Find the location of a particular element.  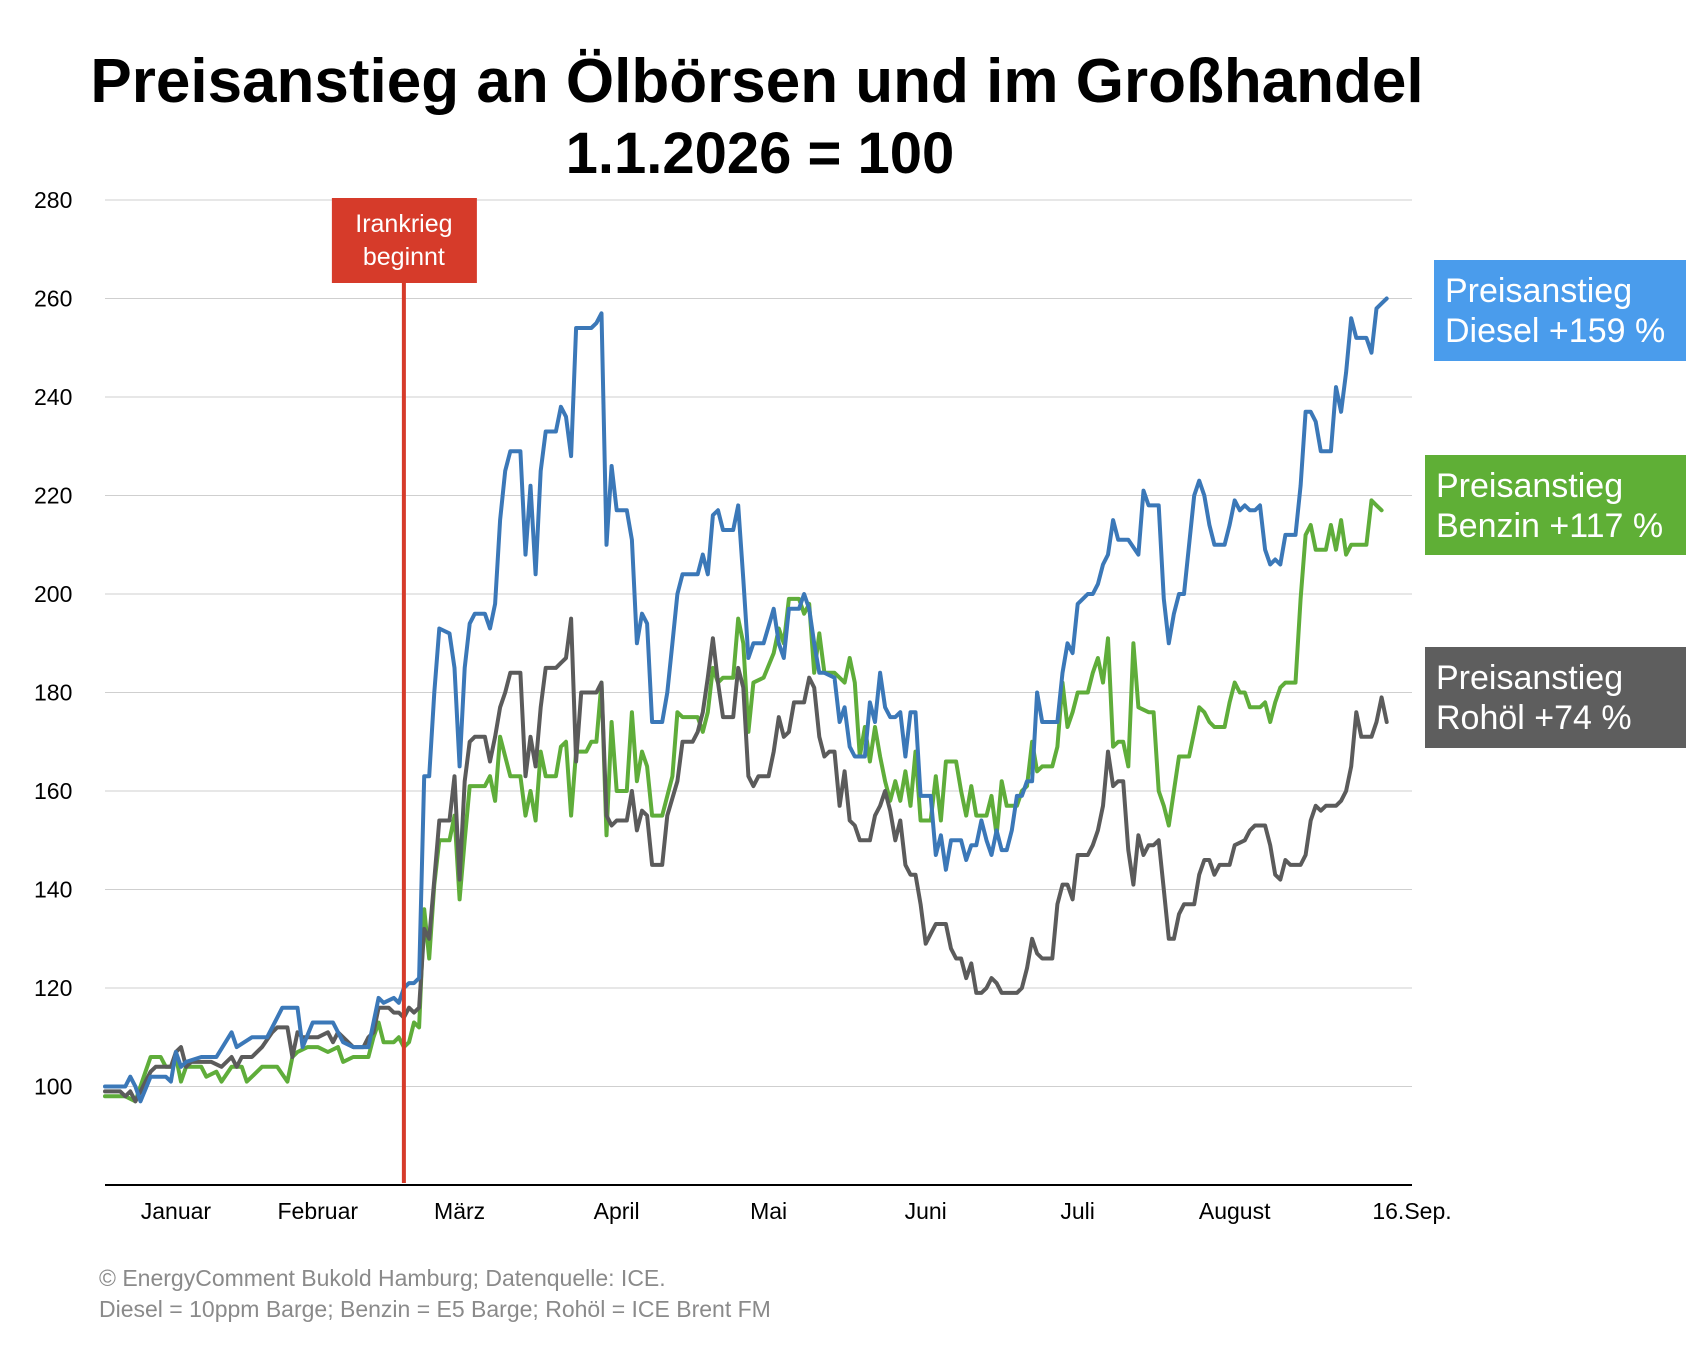

y-tick-label: 100 is located at coordinates (53, 1087).